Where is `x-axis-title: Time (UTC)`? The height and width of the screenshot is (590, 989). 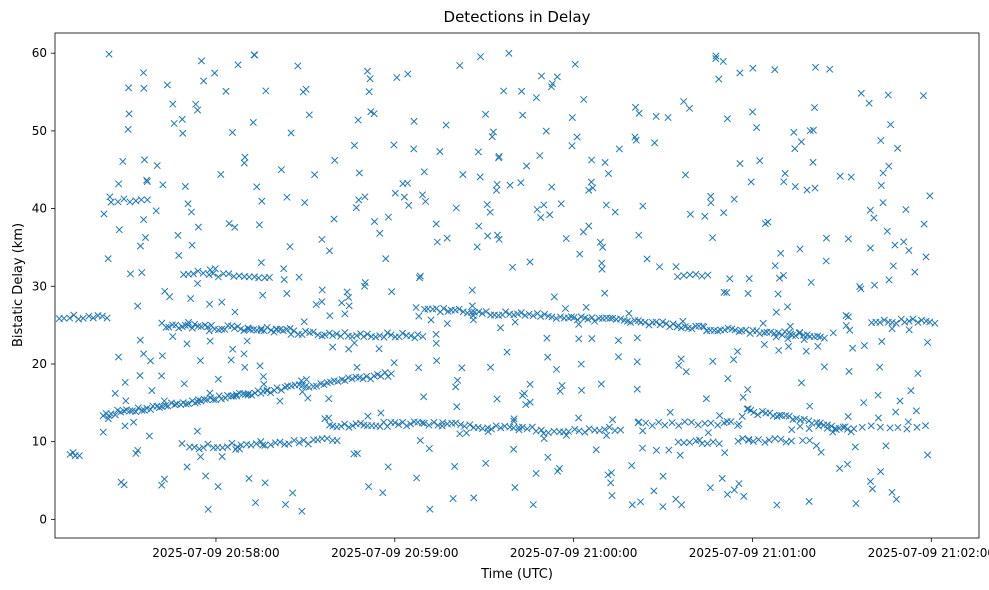
x-axis-title: Time (UTC) is located at coordinates (516, 574).